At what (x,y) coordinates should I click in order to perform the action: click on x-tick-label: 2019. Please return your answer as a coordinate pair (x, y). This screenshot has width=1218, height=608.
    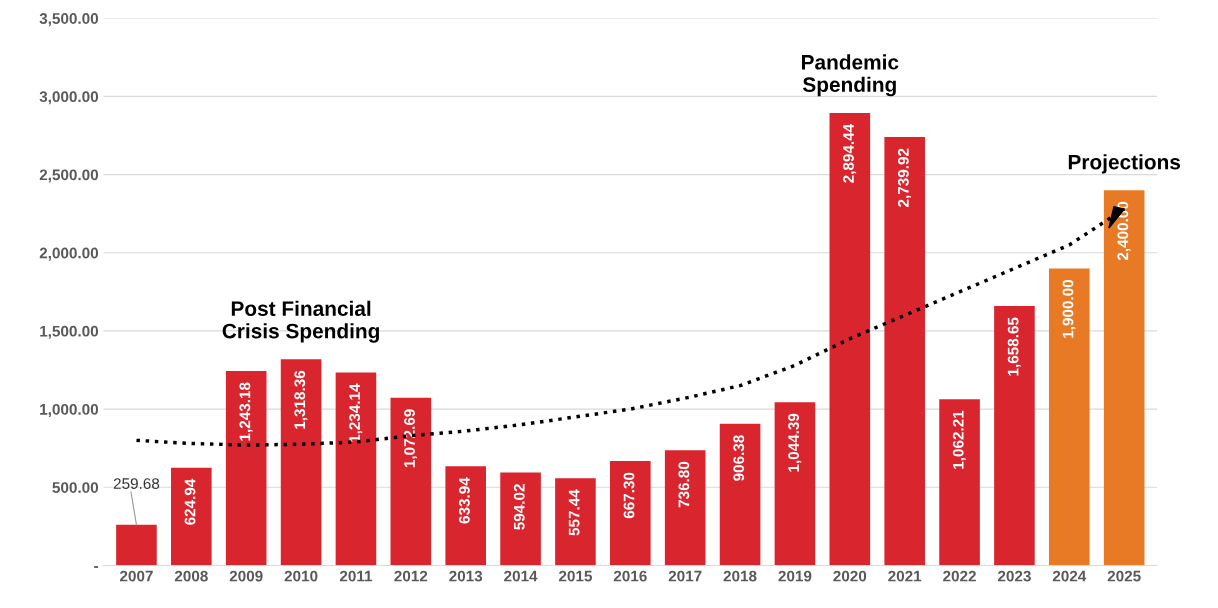
    Looking at the image, I should click on (795, 576).